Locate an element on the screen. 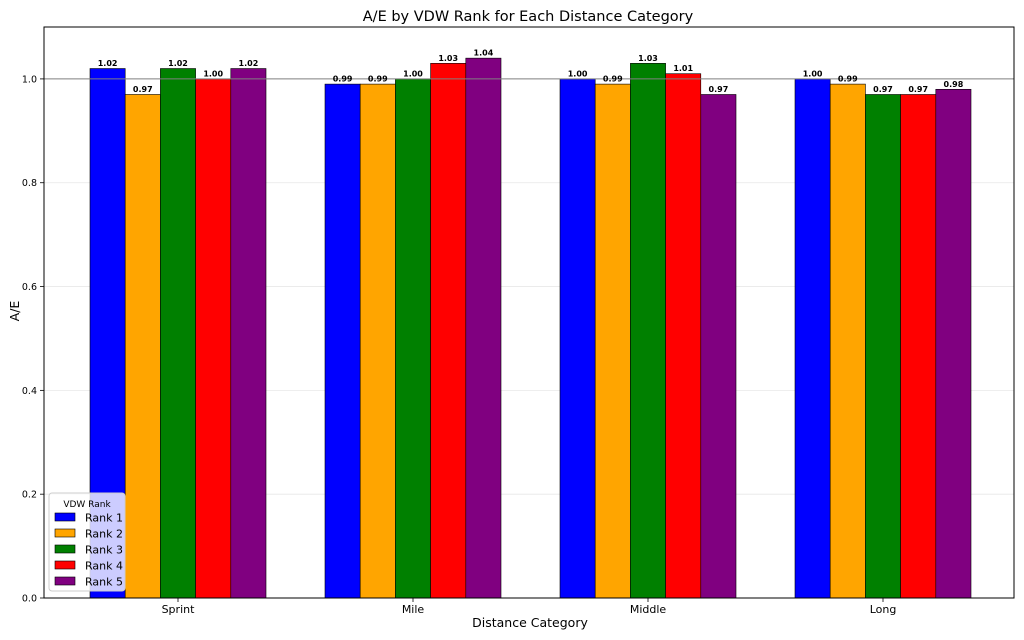  legend-label: Rank 5 is located at coordinates (104, 582).